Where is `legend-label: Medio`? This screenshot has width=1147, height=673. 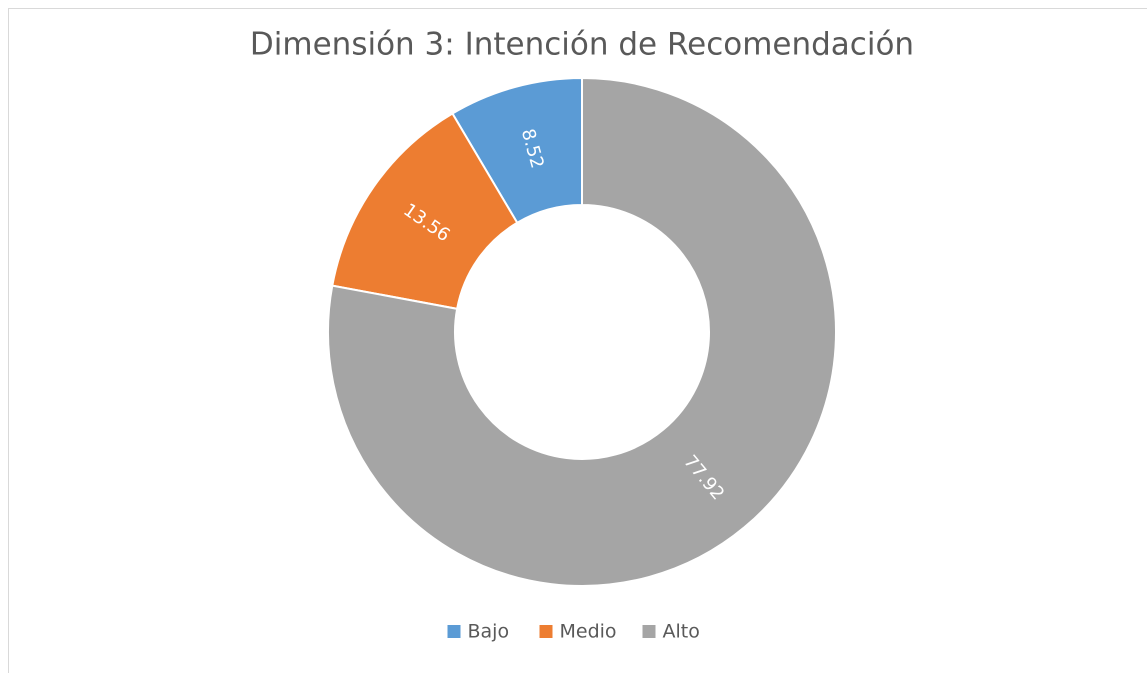 legend-label: Medio is located at coordinates (588, 632).